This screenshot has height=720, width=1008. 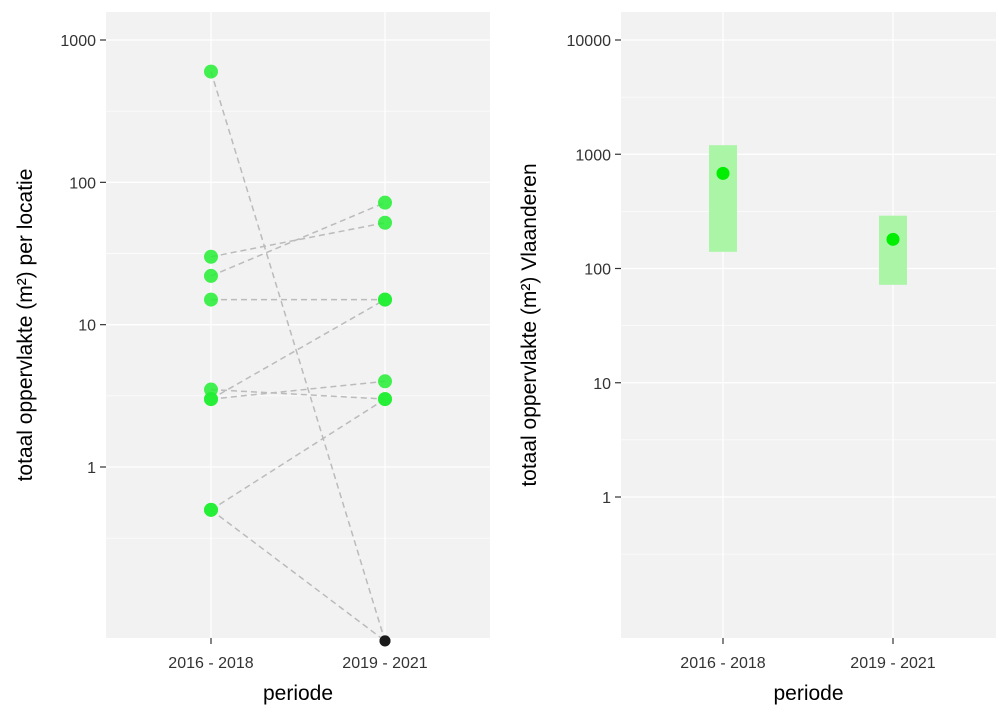 What do you see at coordinates (589, 41) in the screenshot?
I see `y-tick-label: 10000` at bounding box center [589, 41].